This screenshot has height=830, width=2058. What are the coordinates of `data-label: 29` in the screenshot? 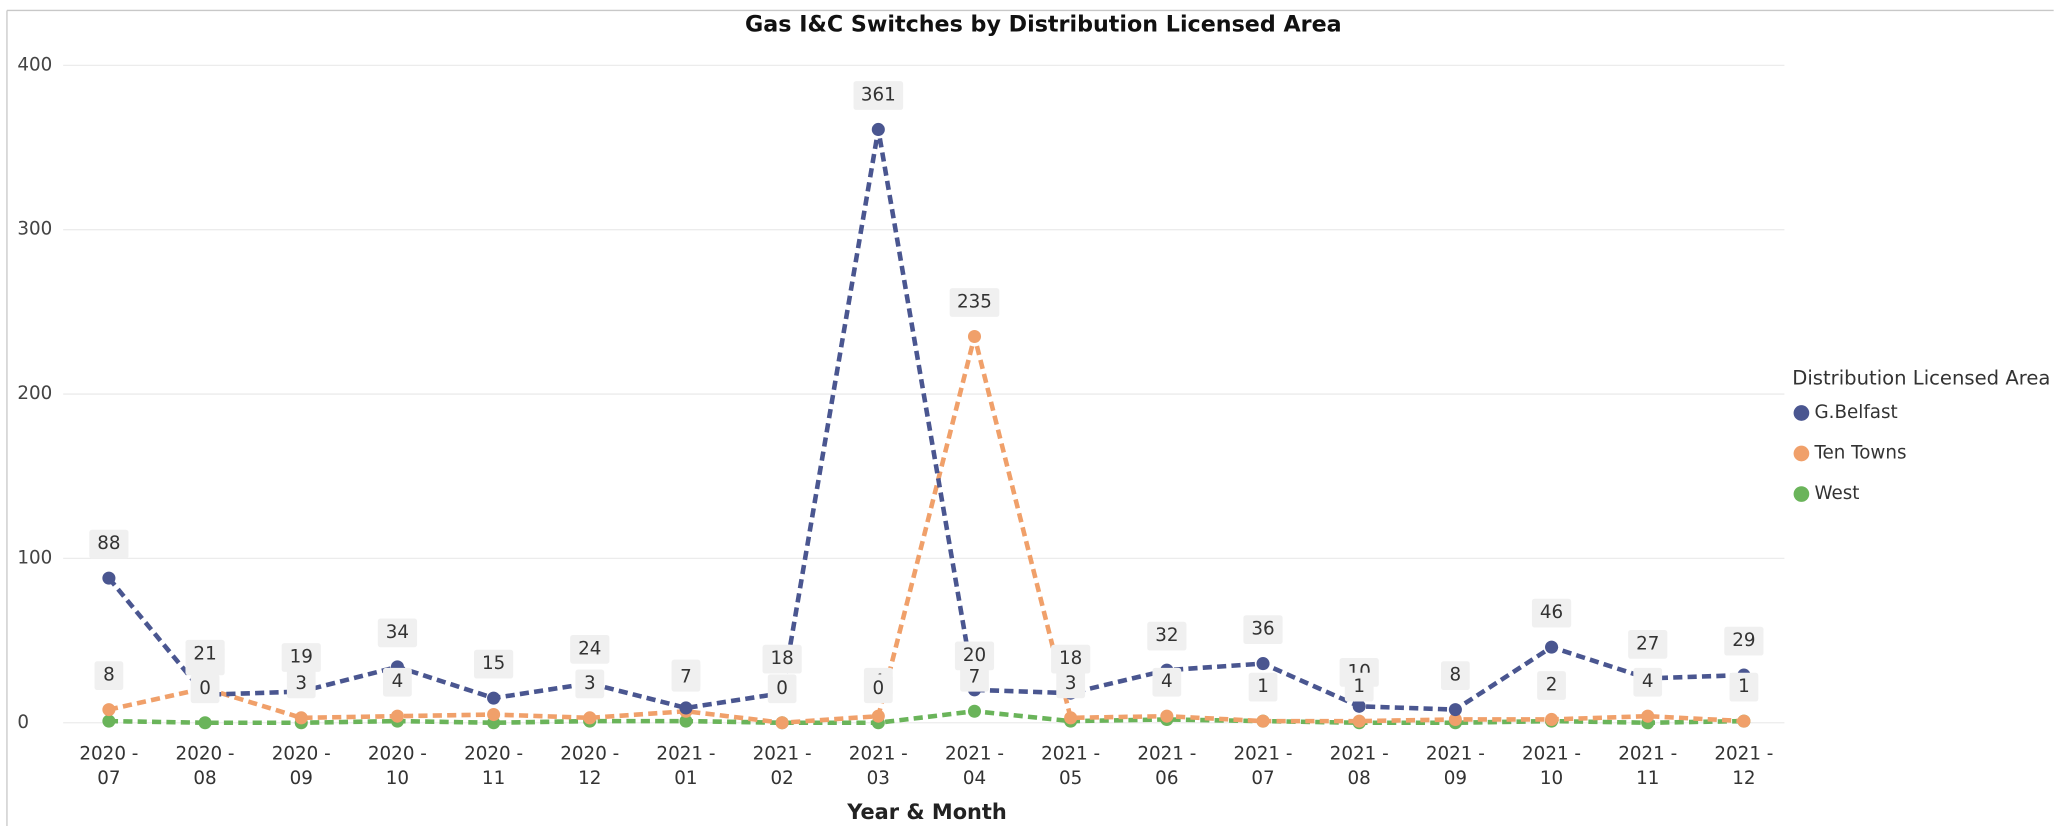 It's located at (1743, 640).